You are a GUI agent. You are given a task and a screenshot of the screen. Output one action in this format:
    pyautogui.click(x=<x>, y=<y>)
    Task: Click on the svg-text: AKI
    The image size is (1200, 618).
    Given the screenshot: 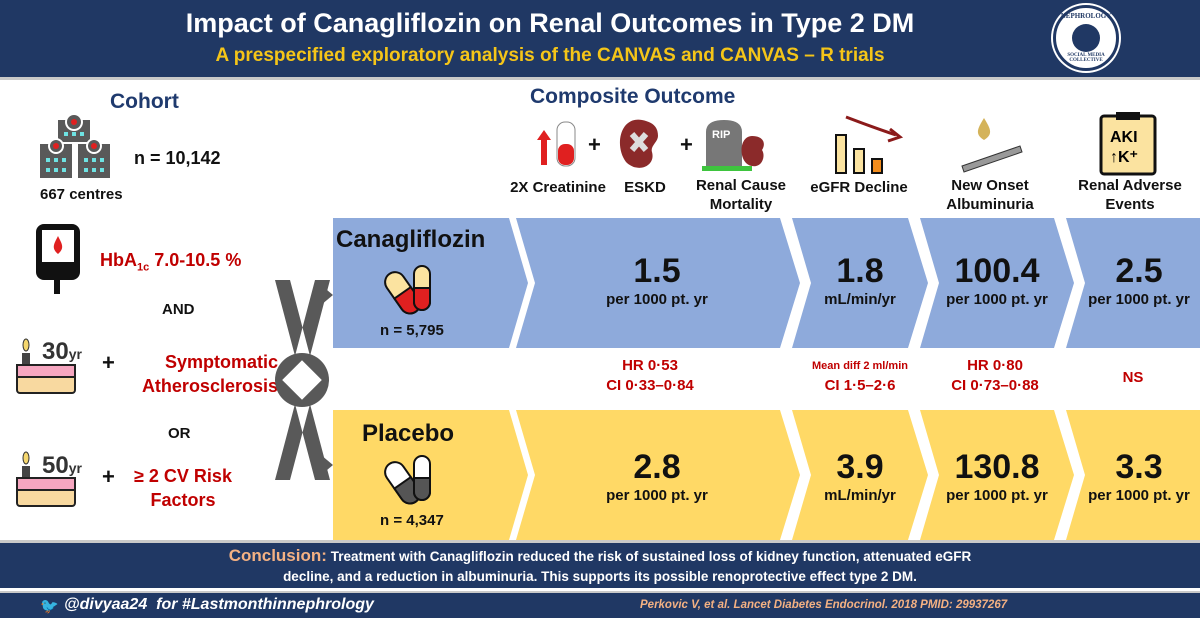 What is the action you would take?
    pyautogui.click(x=1124, y=137)
    